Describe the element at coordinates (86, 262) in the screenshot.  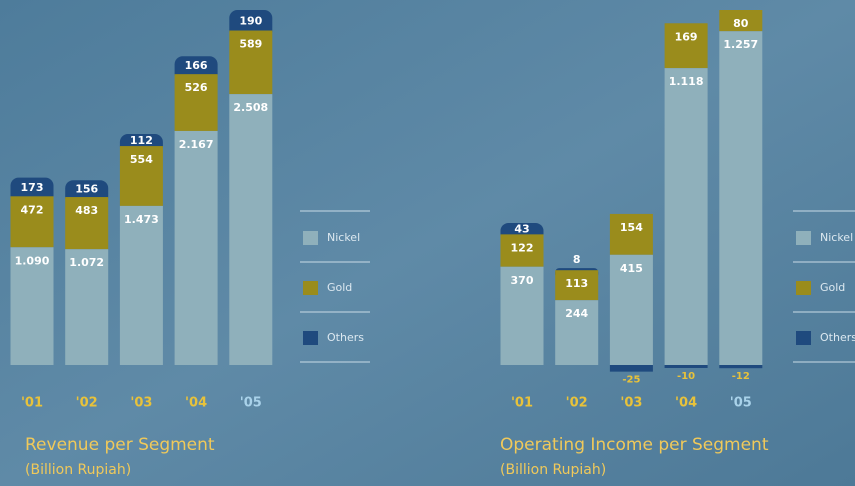
I see `value-label: 1.072` at that location.